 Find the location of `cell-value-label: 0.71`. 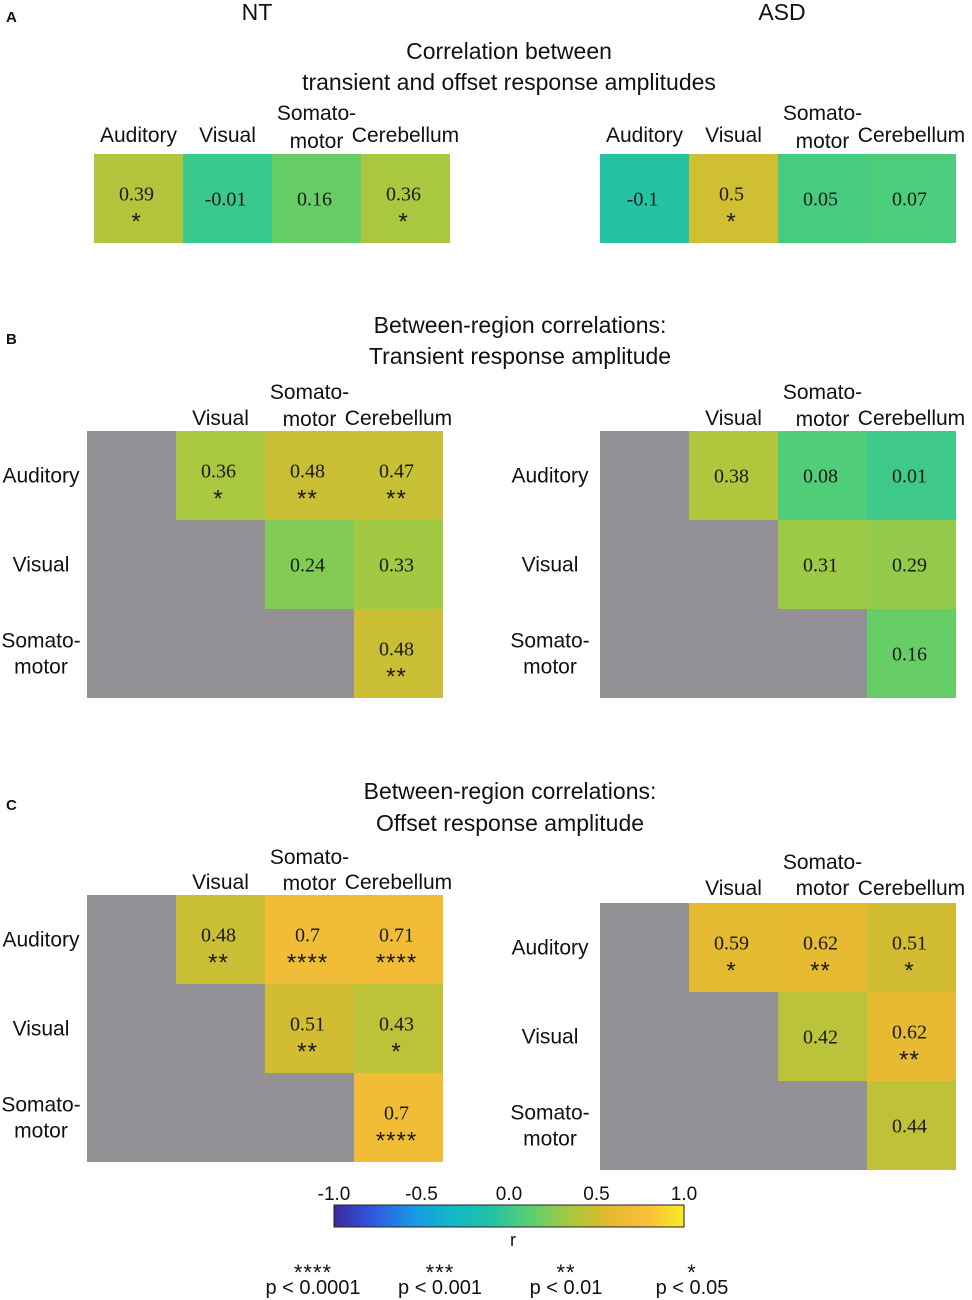

cell-value-label: 0.71 is located at coordinates (396, 936).